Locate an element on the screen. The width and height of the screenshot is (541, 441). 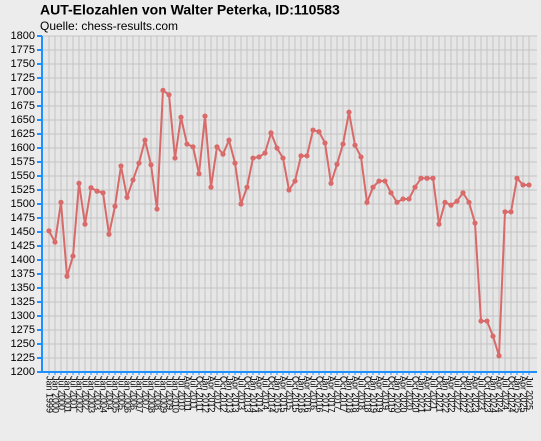
x-tick-label: Jul 2024 is located at coordinates (506, 393).